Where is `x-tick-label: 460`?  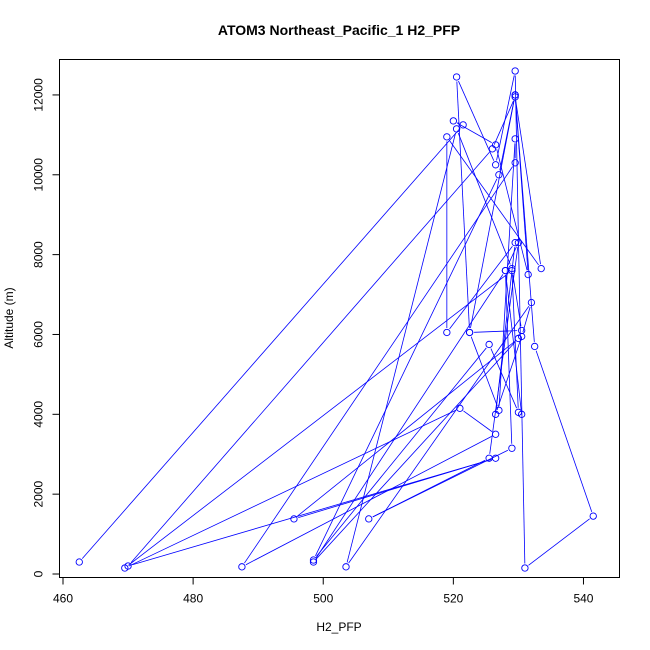 x-tick-label: 460 is located at coordinates (63, 599).